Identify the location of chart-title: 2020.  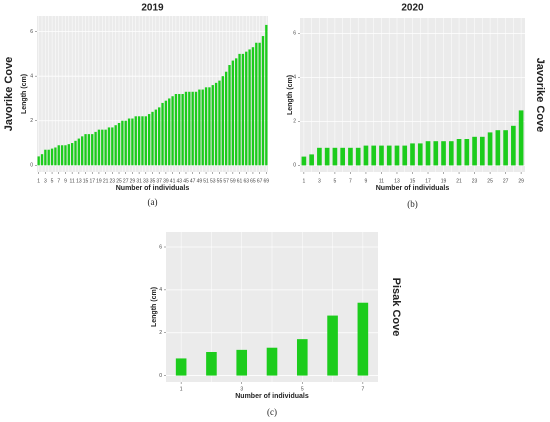
(412, 8).